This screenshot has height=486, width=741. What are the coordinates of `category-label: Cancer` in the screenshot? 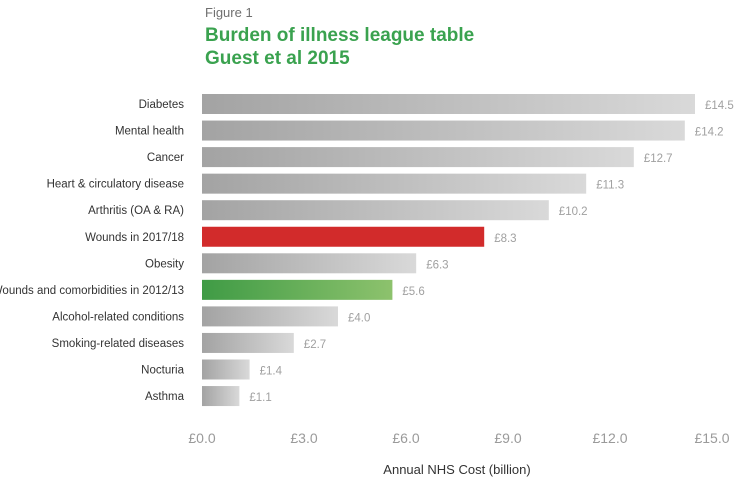 It's located at (165, 158).